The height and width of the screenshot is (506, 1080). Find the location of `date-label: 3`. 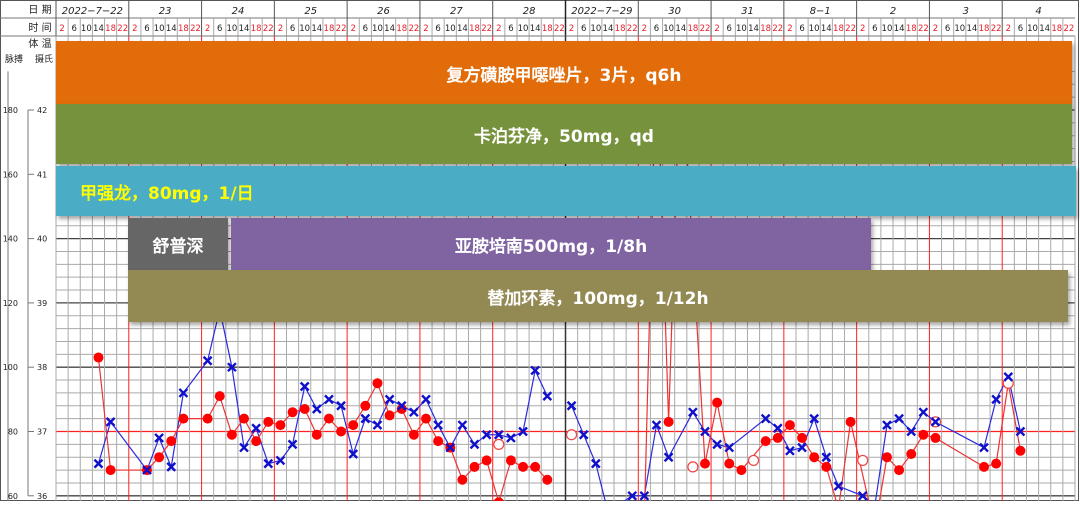

date-label: 3 is located at coordinates (966, 11).